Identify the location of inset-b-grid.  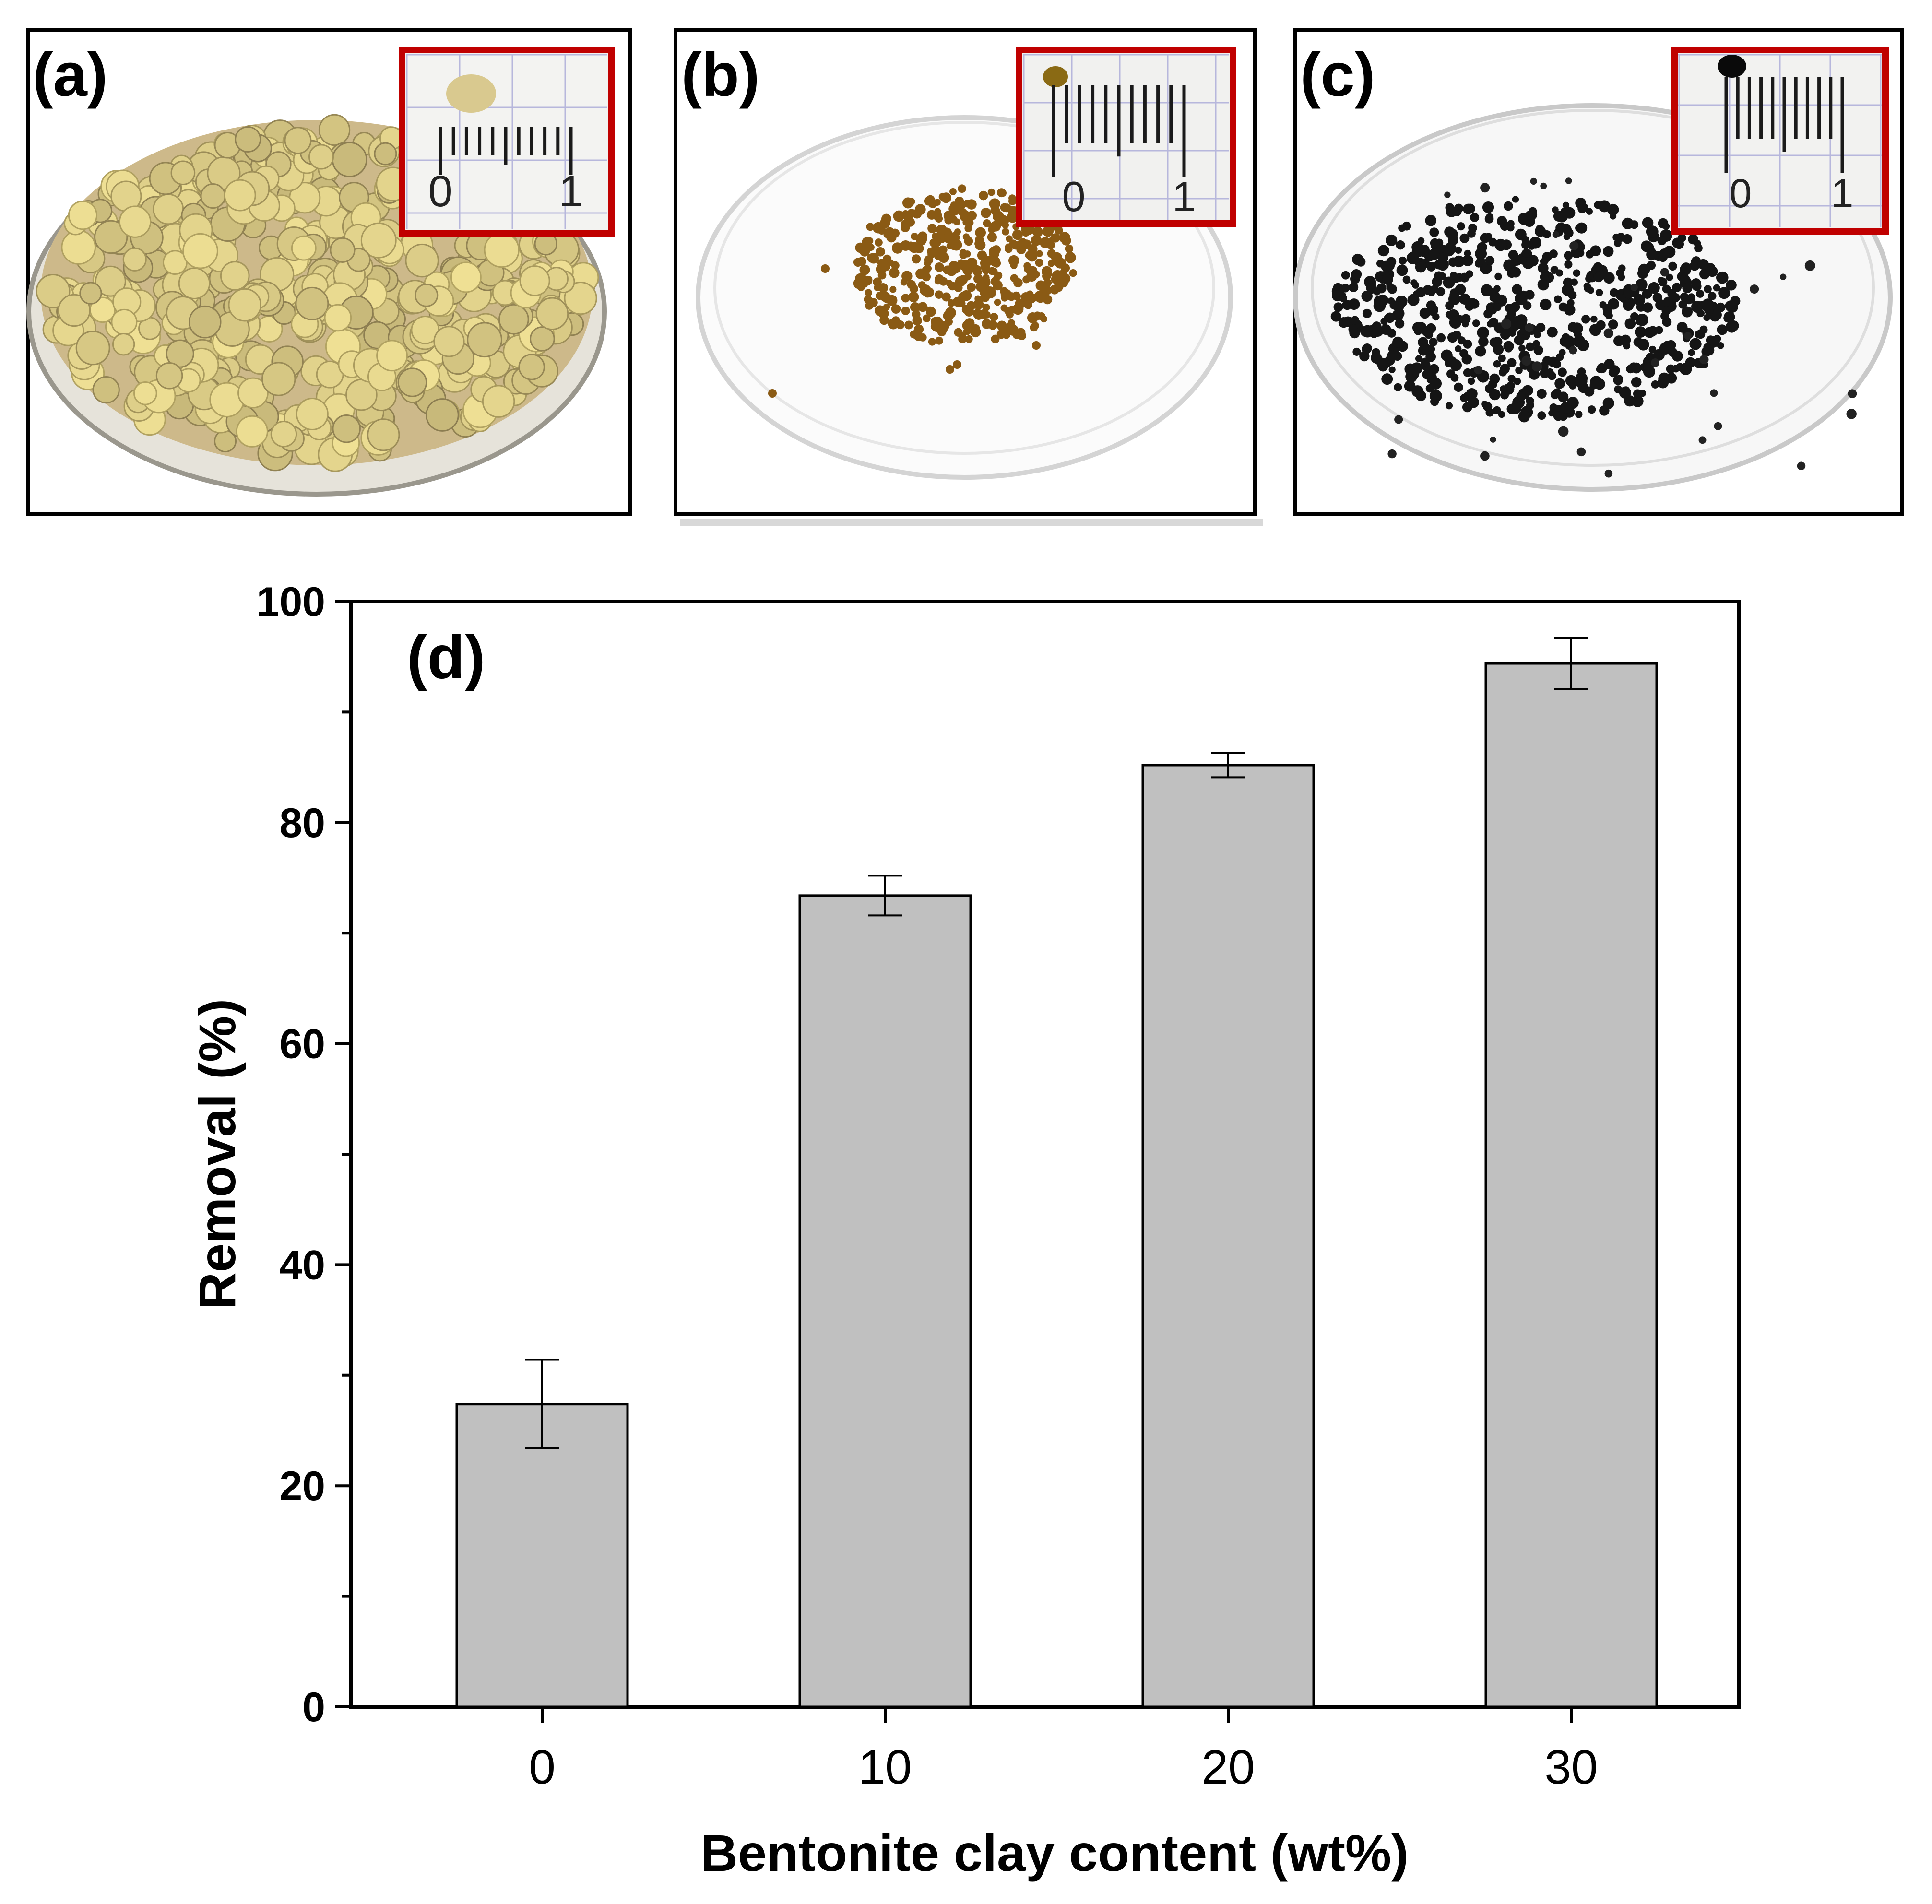
(1126, 137).